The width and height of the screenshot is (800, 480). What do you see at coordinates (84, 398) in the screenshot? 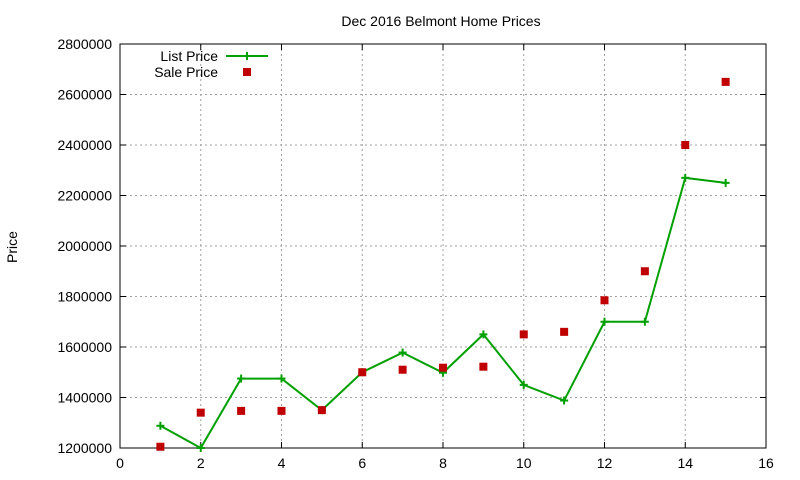
I see `y-tick-label: 1400000` at bounding box center [84, 398].